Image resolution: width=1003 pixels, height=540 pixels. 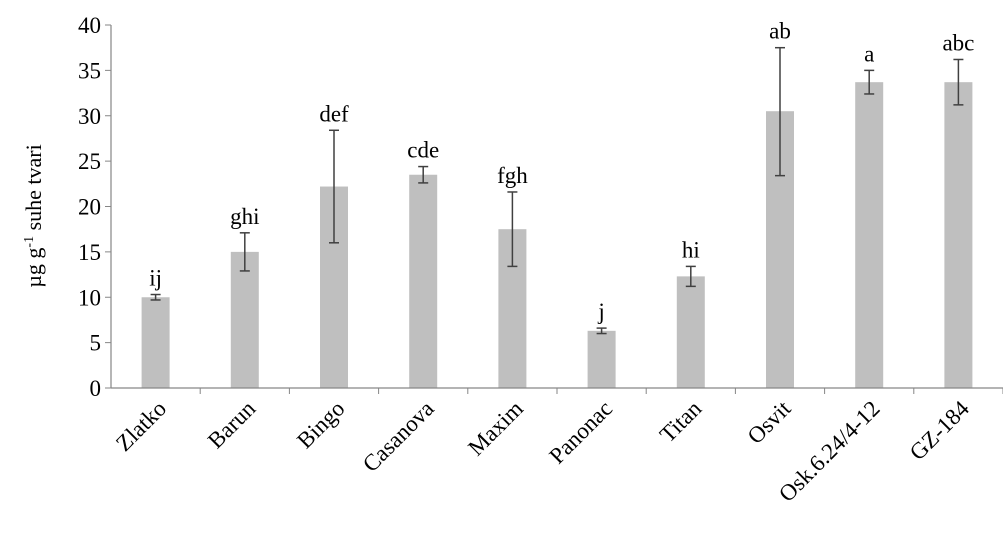 What do you see at coordinates (320, 424) in the screenshot?
I see `x-category-label: Bingo` at bounding box center [320, 424].